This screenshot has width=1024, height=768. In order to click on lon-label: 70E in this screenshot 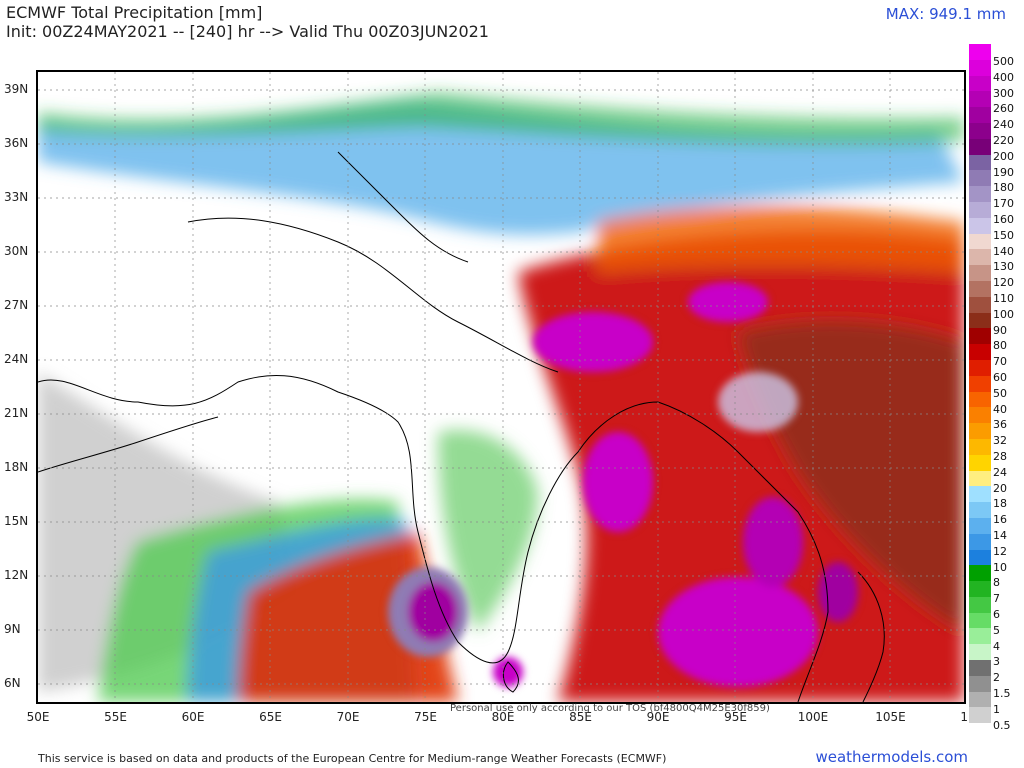, I will do `click(348, 717)`.